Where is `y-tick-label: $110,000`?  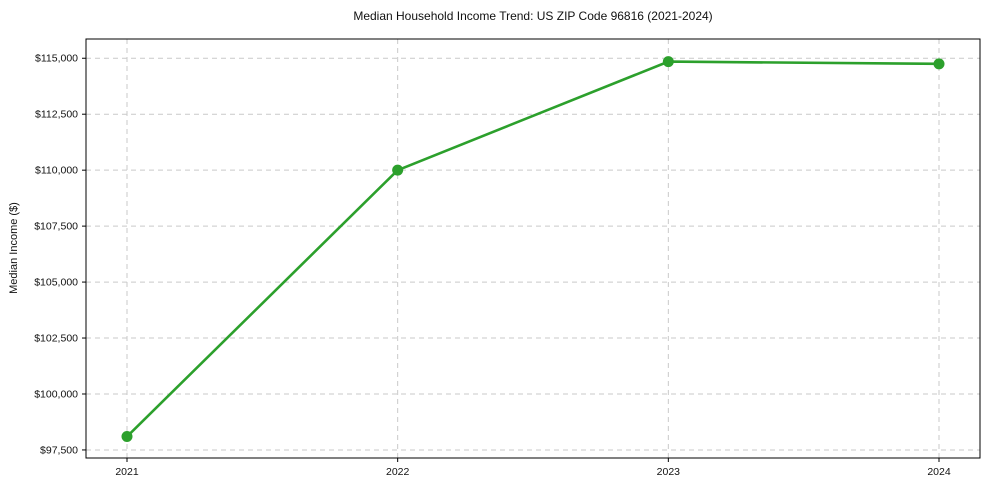 y-tick-label: $110,000 is located at coordinates (56, 171).